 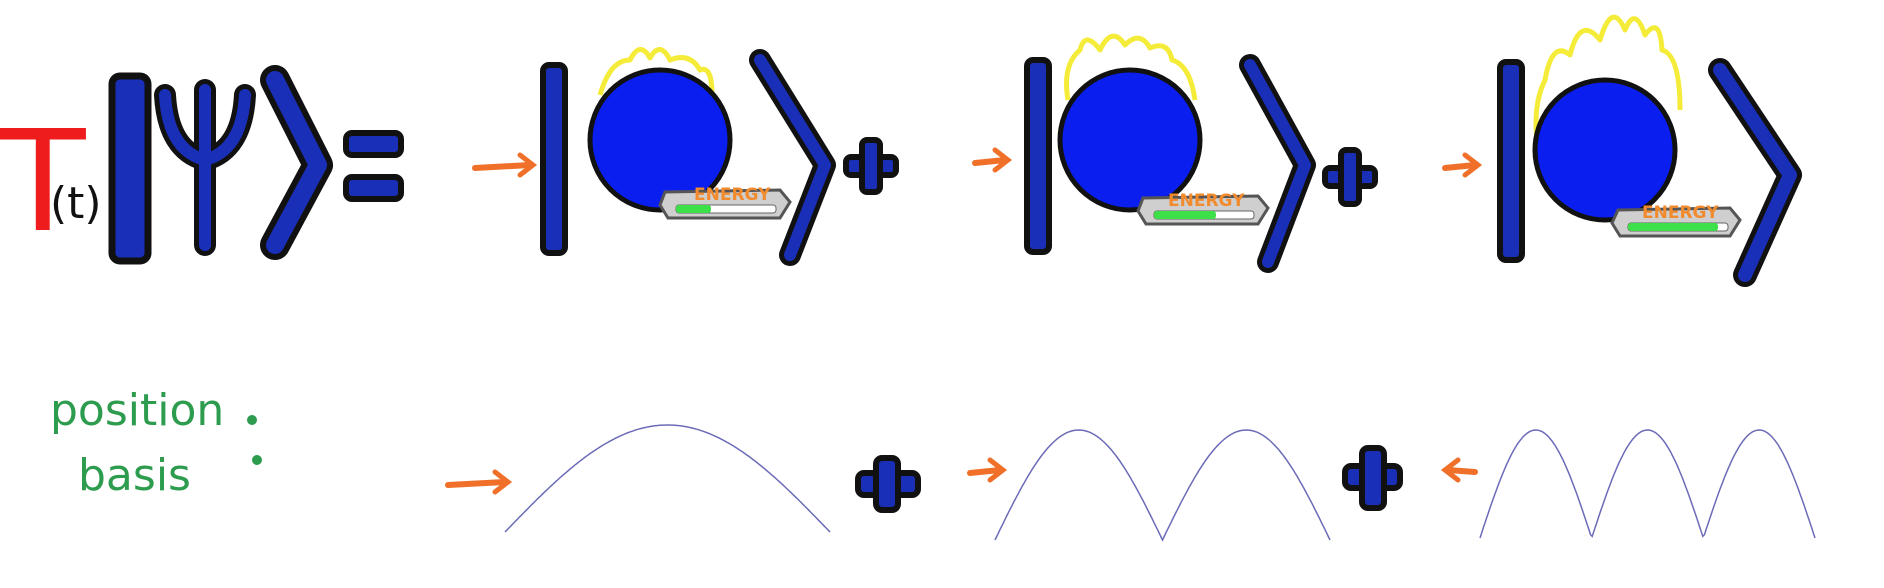 I want to click on label-line-1: position, so click(x=137, y=410).